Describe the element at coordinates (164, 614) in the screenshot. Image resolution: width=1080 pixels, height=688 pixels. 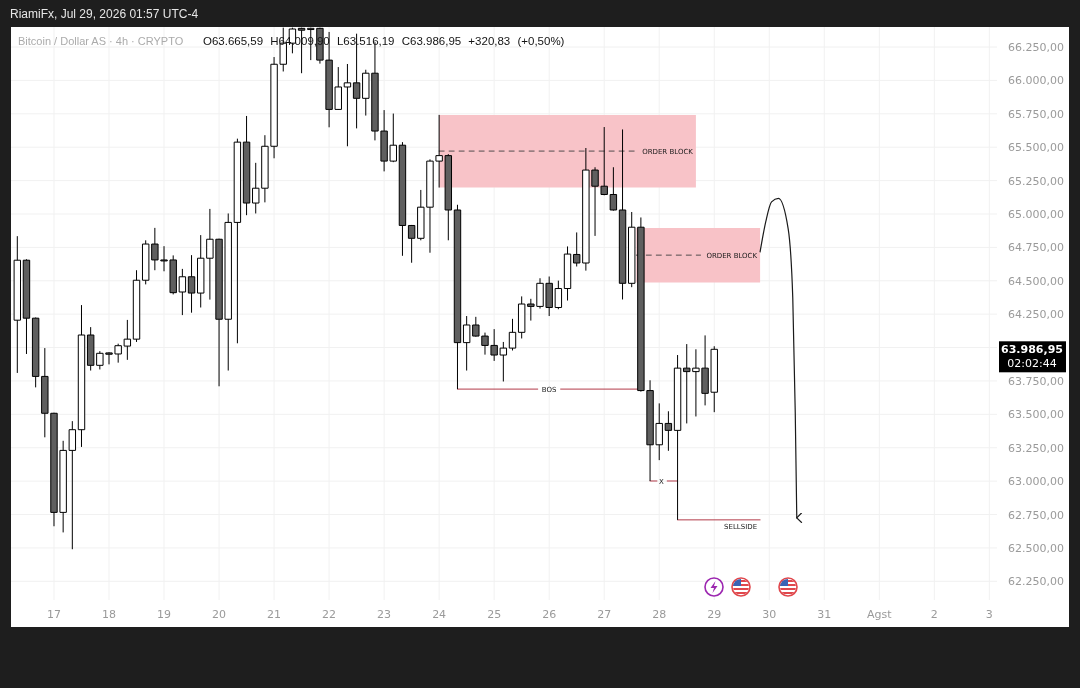
I see `x-tick-label: 19` at that location.